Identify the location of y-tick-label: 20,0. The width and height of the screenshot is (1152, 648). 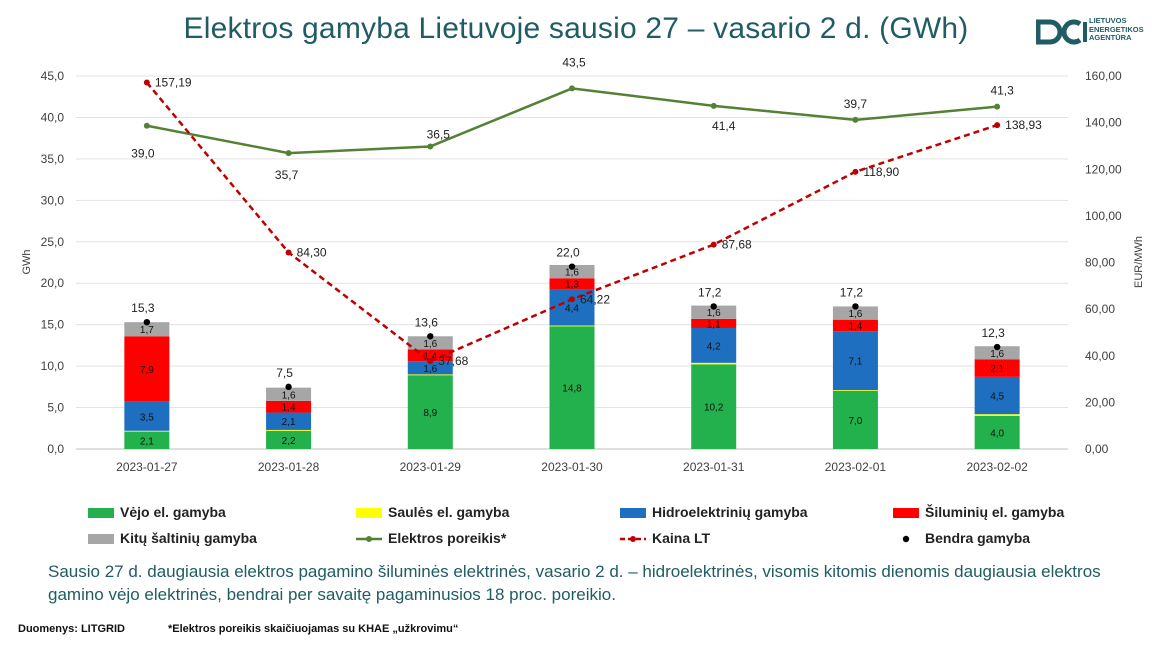
(53, 283).